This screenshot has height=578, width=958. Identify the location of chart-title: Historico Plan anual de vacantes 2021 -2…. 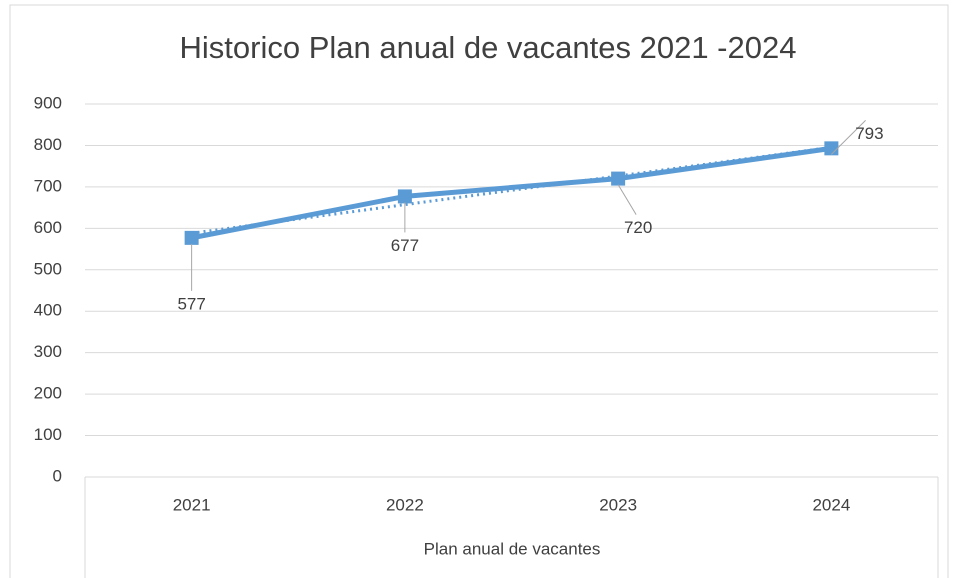
(488, 47).